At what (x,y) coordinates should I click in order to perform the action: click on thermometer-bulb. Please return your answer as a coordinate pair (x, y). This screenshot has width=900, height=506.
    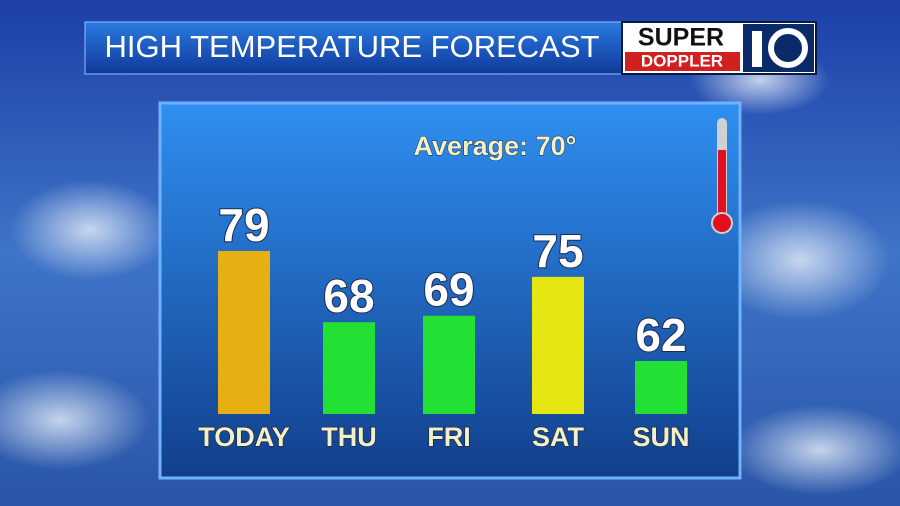
    Looking at the image, I should click on (722, 223).